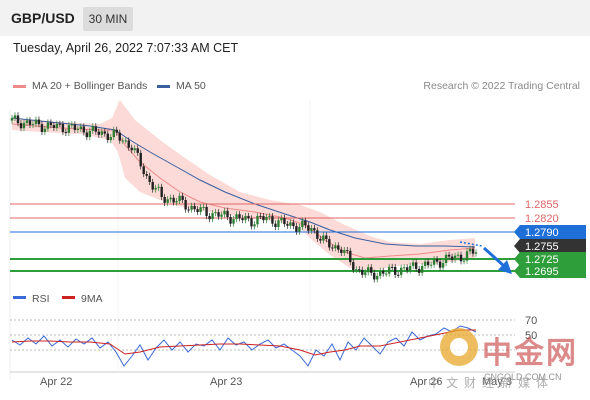 This screenshot has width=590, height=400. What do you see at coordinates (523, 377) in the screenshot?
I see `watermark-url: CNGOLD.COM.CN` at bounding box center [523, 377].